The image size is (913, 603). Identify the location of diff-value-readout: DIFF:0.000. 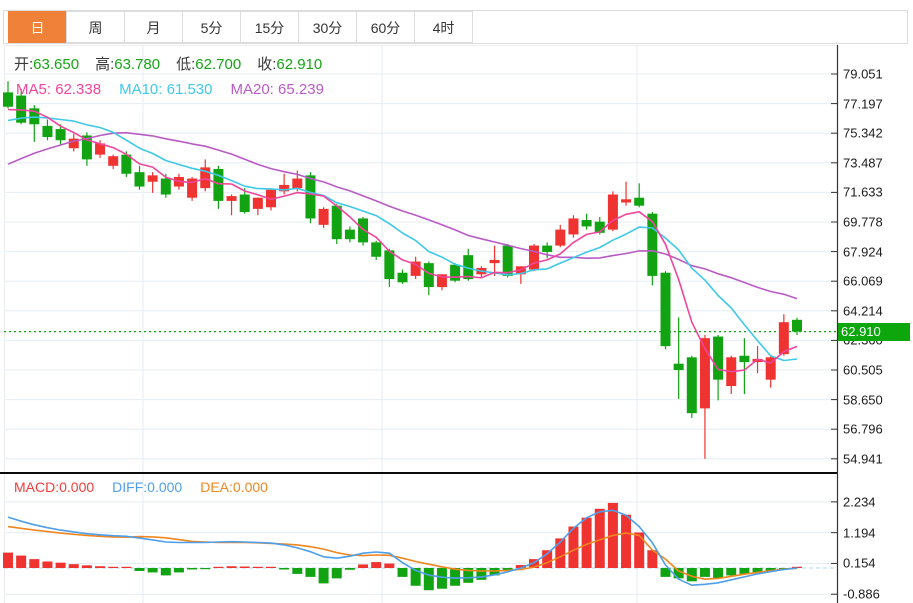
(147, 487).